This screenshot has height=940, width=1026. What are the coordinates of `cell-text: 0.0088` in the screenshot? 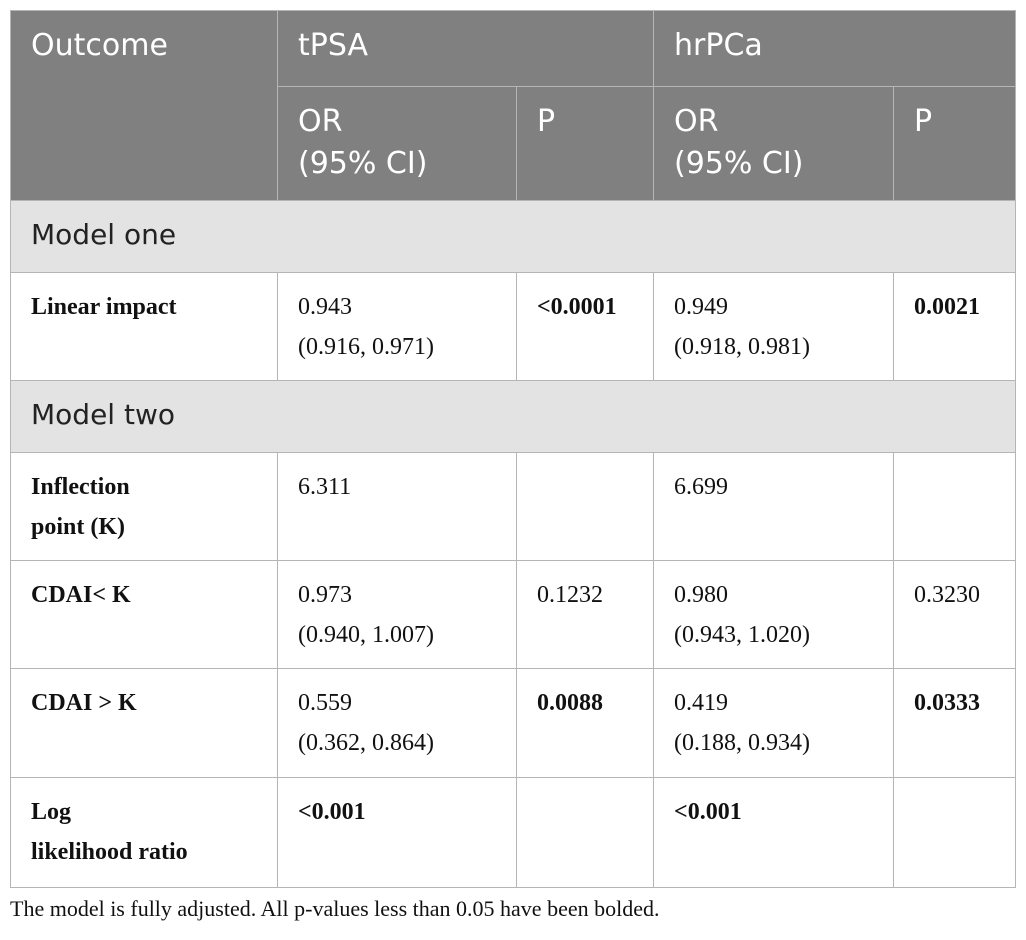 It's located at (570, 703).